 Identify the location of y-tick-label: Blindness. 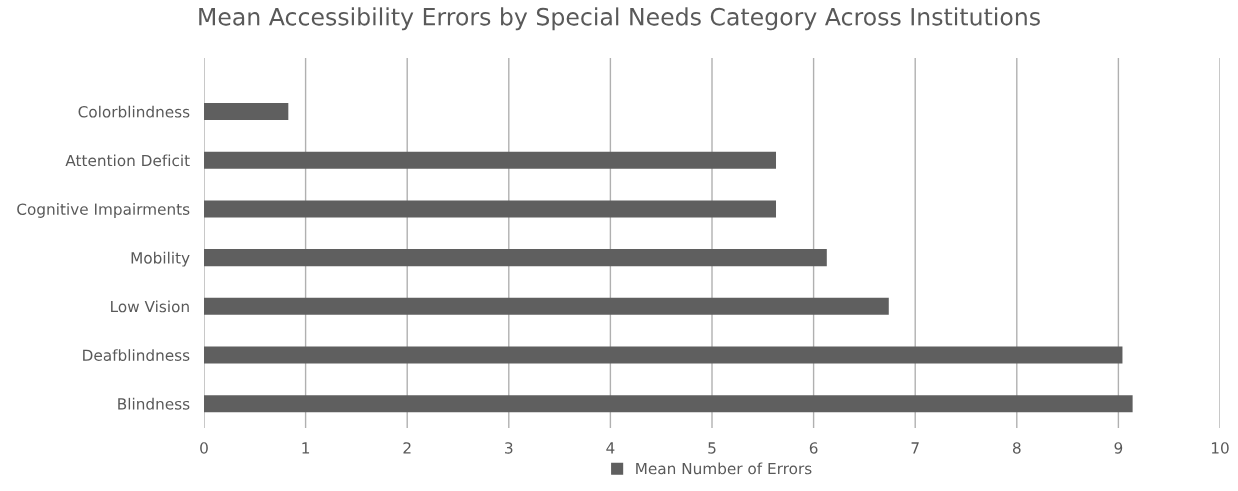
(154, 403).